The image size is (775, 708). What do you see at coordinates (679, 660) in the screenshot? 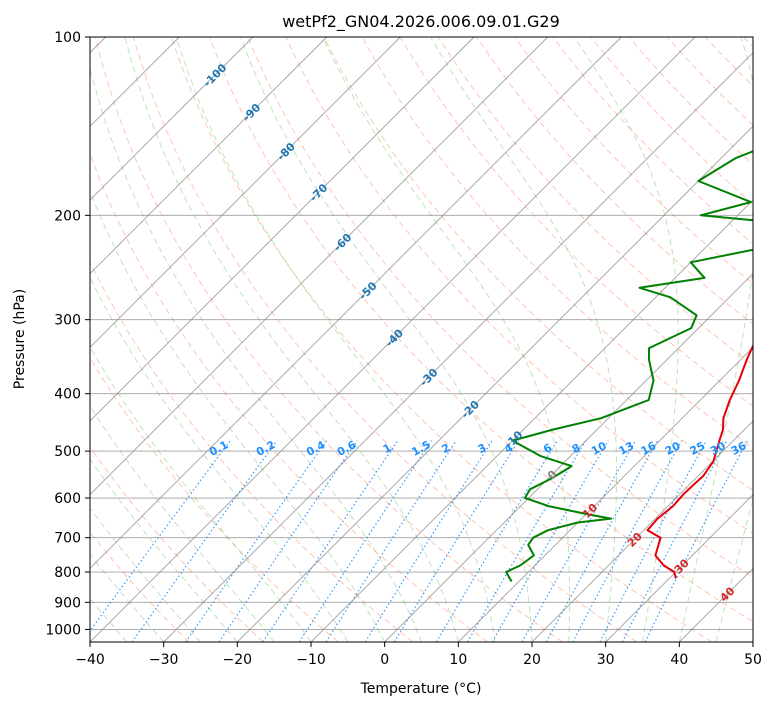
I see `x-tick-label: 40` at bounding box center [679, 660].